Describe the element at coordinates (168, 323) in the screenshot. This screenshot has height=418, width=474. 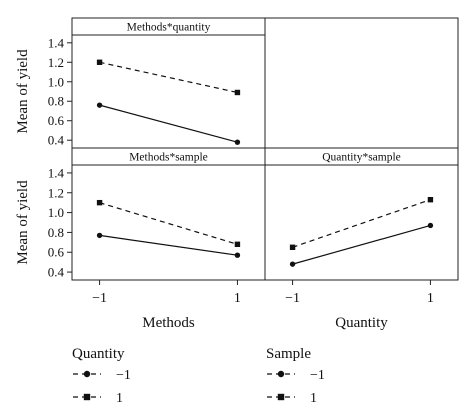
I see `x-axis-label: Methods` at that location.